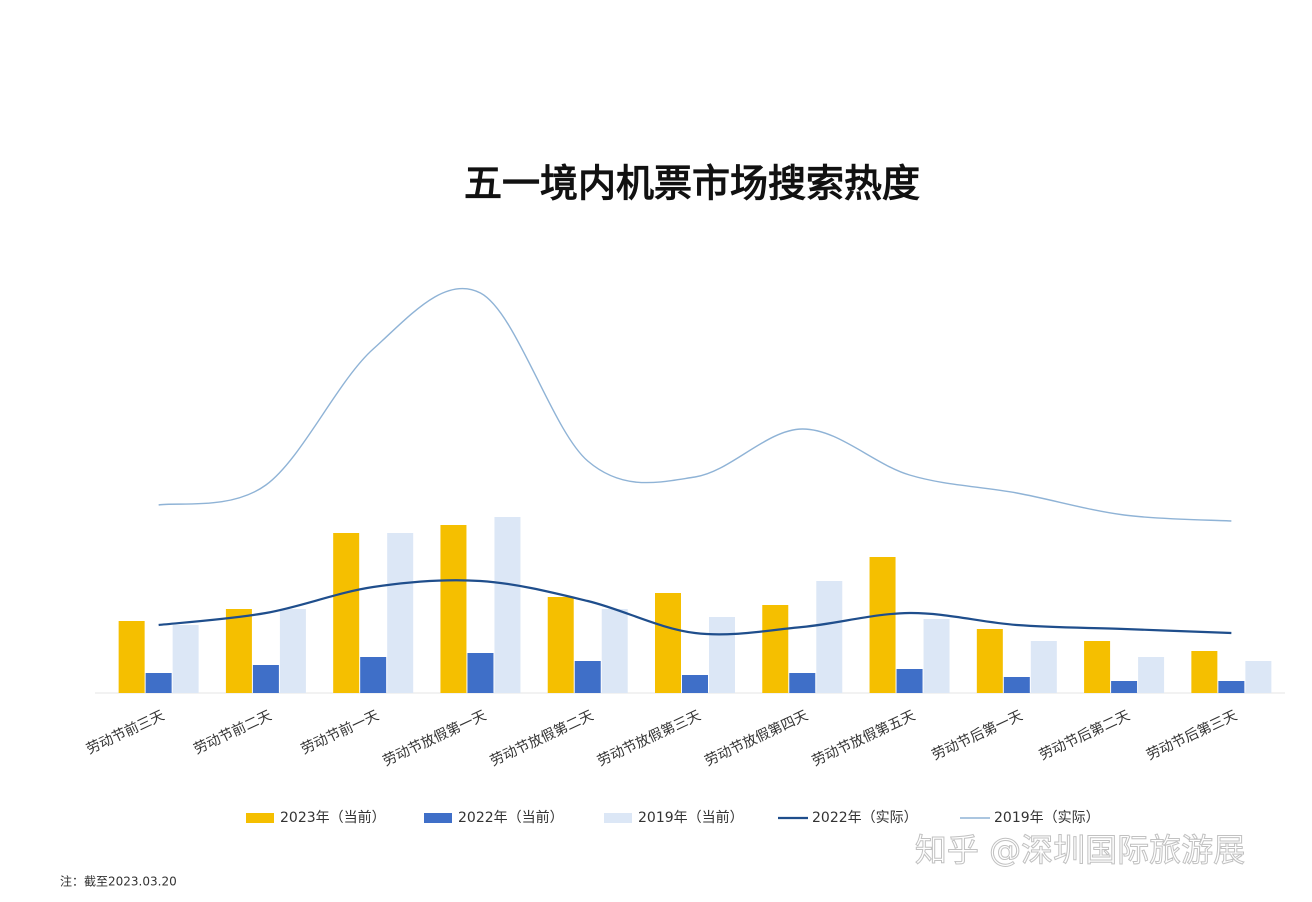 This screenshot has width=1312, height=902. I want to click on legend-label: 2019年（当前）, so click(691, 817).